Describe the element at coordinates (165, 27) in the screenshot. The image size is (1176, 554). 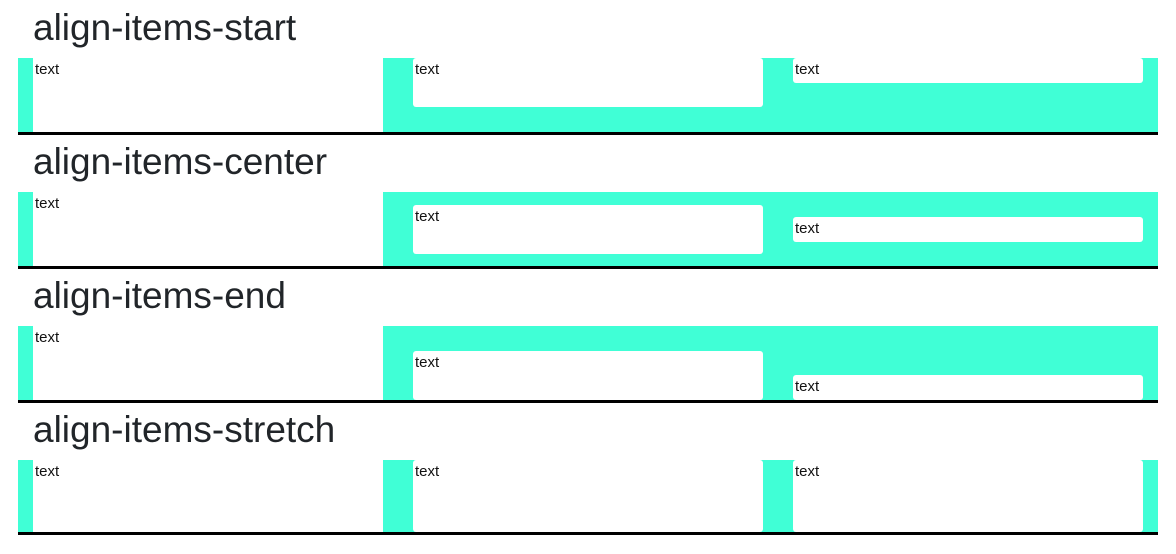
I see `section-title: align-items-start` at that location.